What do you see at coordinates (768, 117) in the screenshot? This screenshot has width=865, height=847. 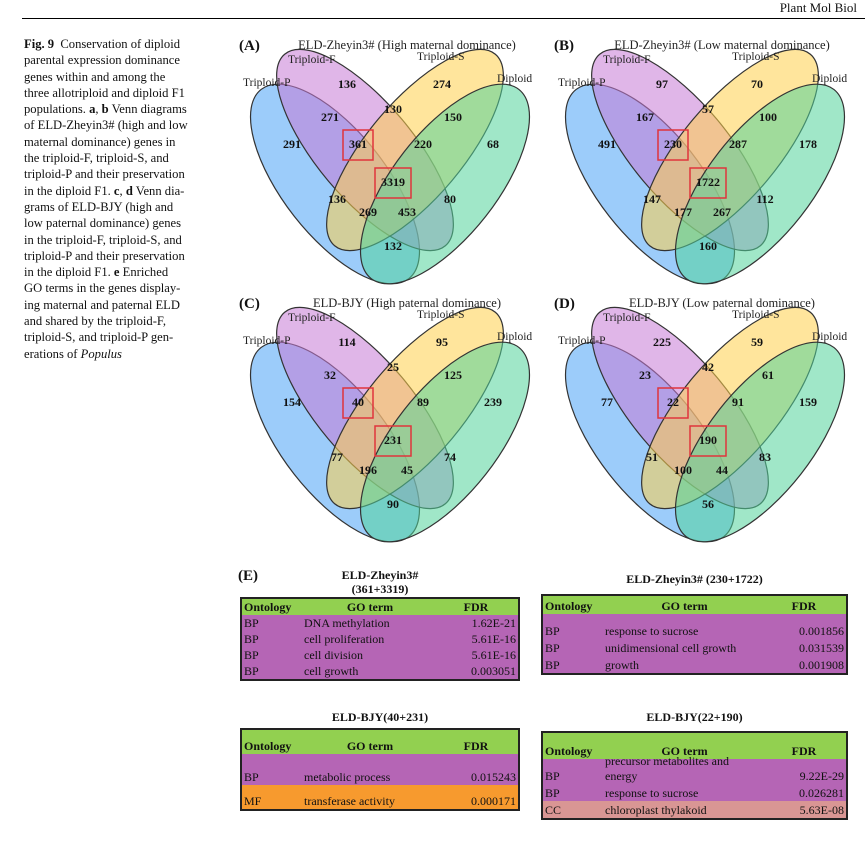 I see `region-count-sd: 100` at bounding box center [768, 117].